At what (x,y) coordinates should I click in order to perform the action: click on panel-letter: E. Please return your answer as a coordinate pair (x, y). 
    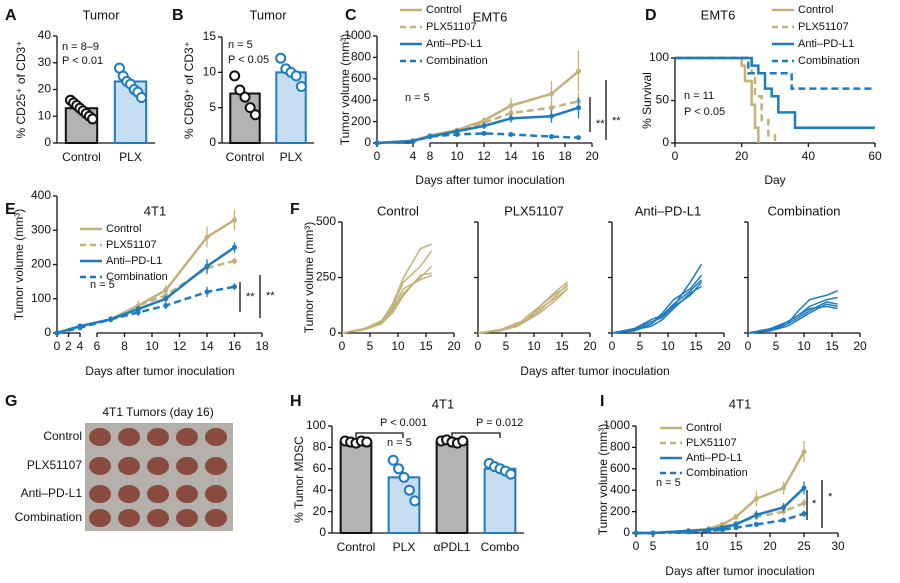
    Looking at the image, I should click on (10, 209).